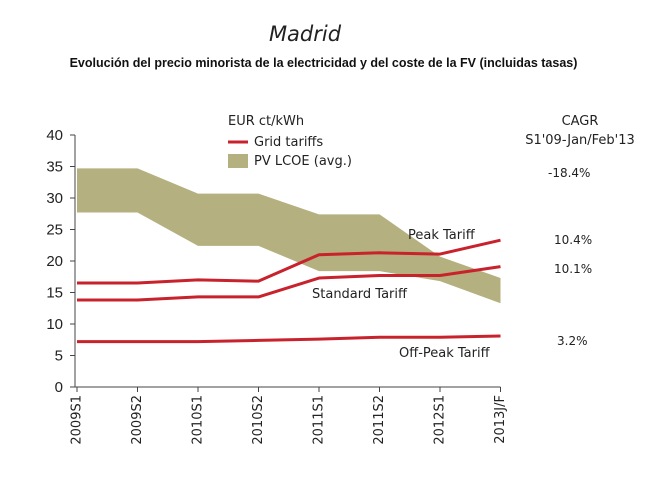 This screenshot has height=479, width=647. Describe the element at coordinates (580, 140) in the screenshot. I see `cagr-period: S1'09-Jan/Feb'13` at that location.